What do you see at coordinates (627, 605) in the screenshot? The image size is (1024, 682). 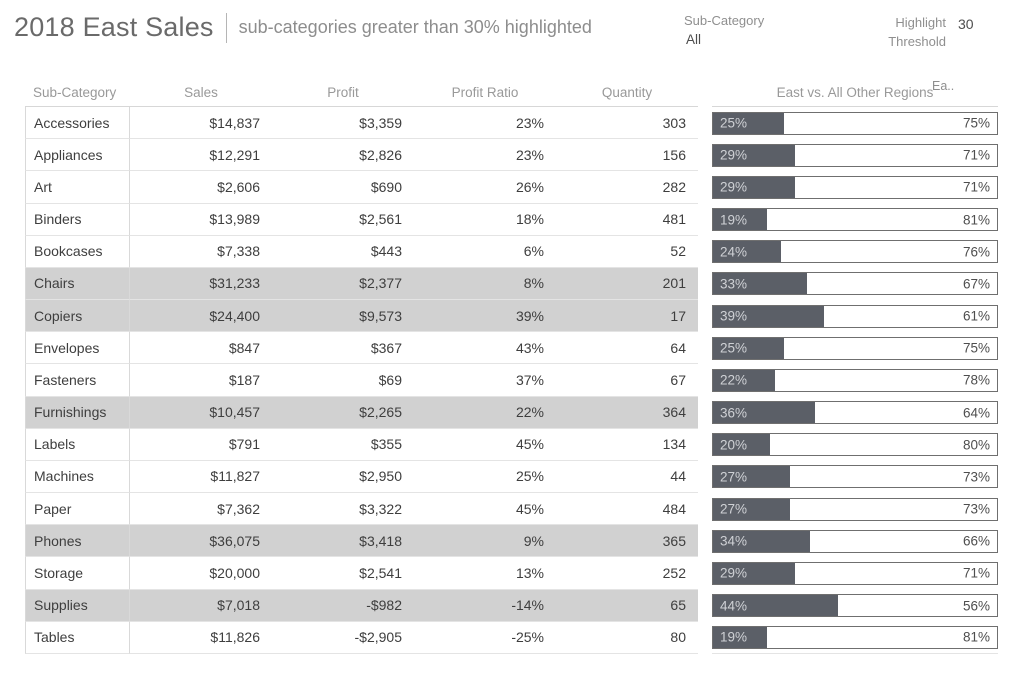 I see `quantity-cell: 65` at bounding box center [627, 605].